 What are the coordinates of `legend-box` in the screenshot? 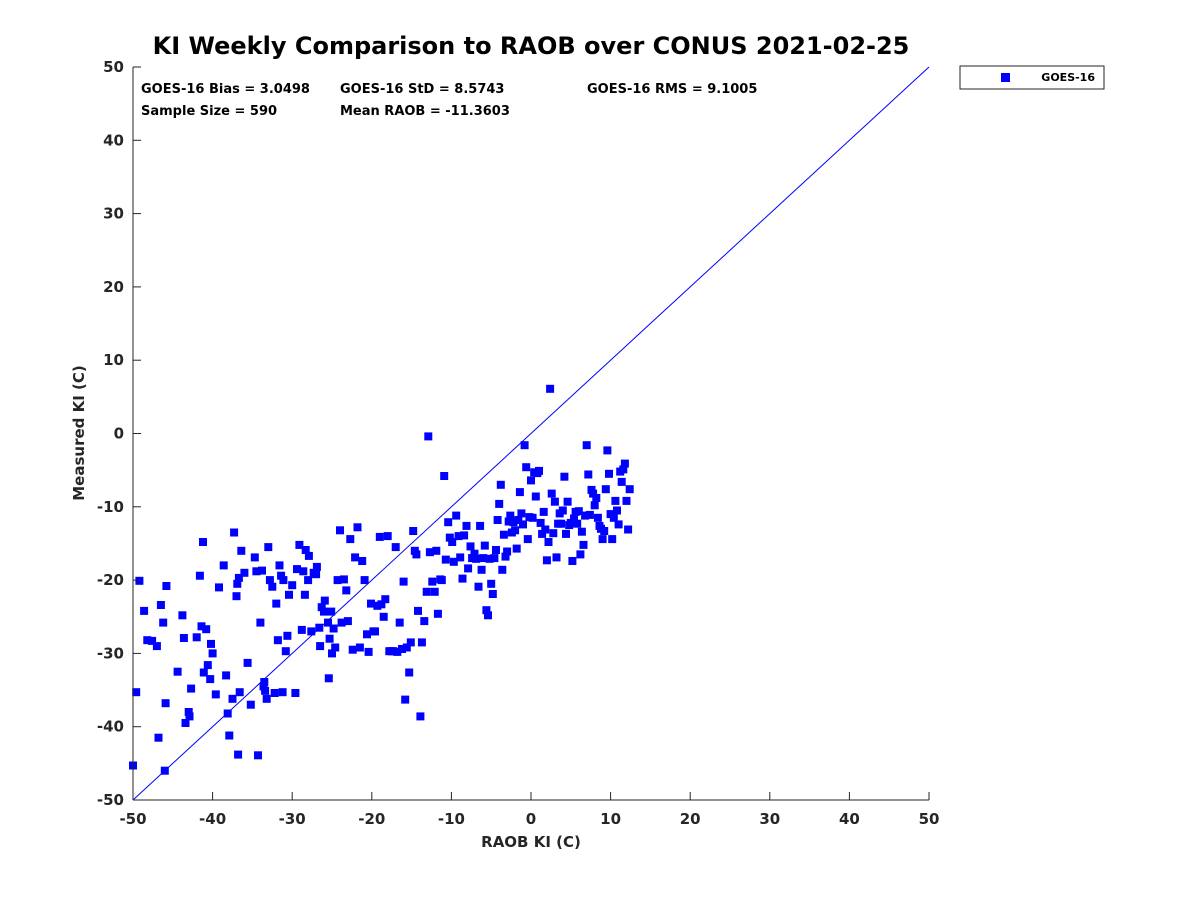 It's located at (1032, 77).